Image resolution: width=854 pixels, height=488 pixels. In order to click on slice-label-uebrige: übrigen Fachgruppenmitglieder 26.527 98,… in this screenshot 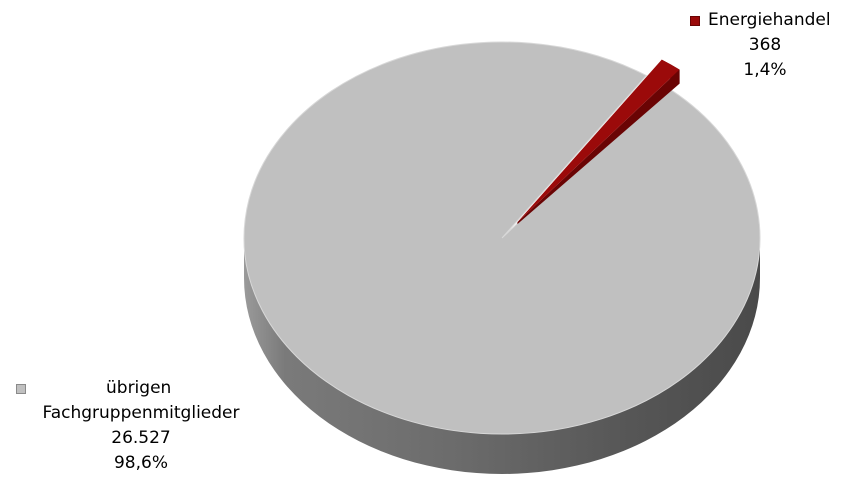, I will do `click(141, 426)`.